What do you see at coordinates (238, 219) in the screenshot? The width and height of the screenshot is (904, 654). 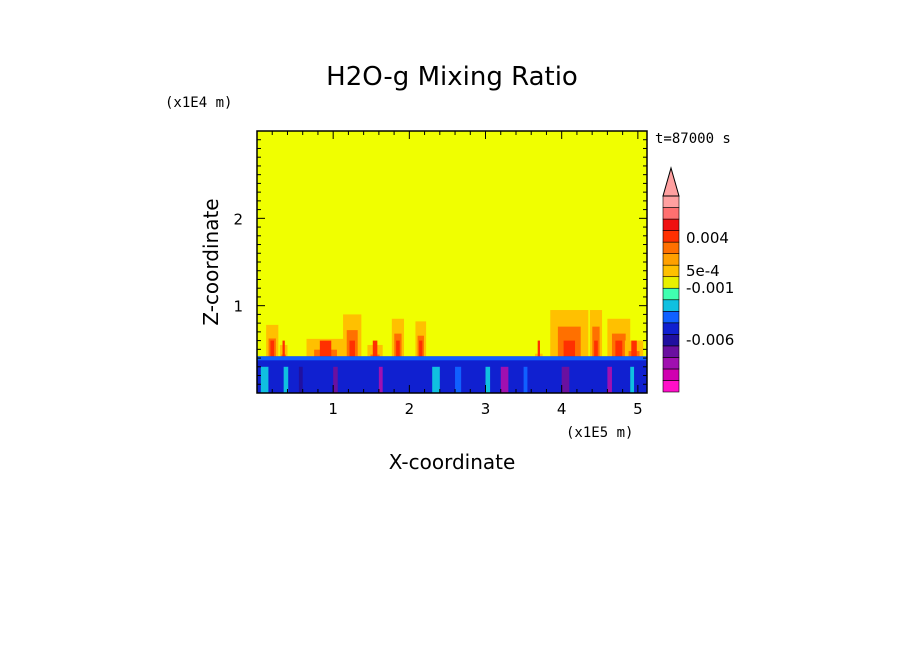 I see `y-tick-label: 2` at bounding box center [238, 219].